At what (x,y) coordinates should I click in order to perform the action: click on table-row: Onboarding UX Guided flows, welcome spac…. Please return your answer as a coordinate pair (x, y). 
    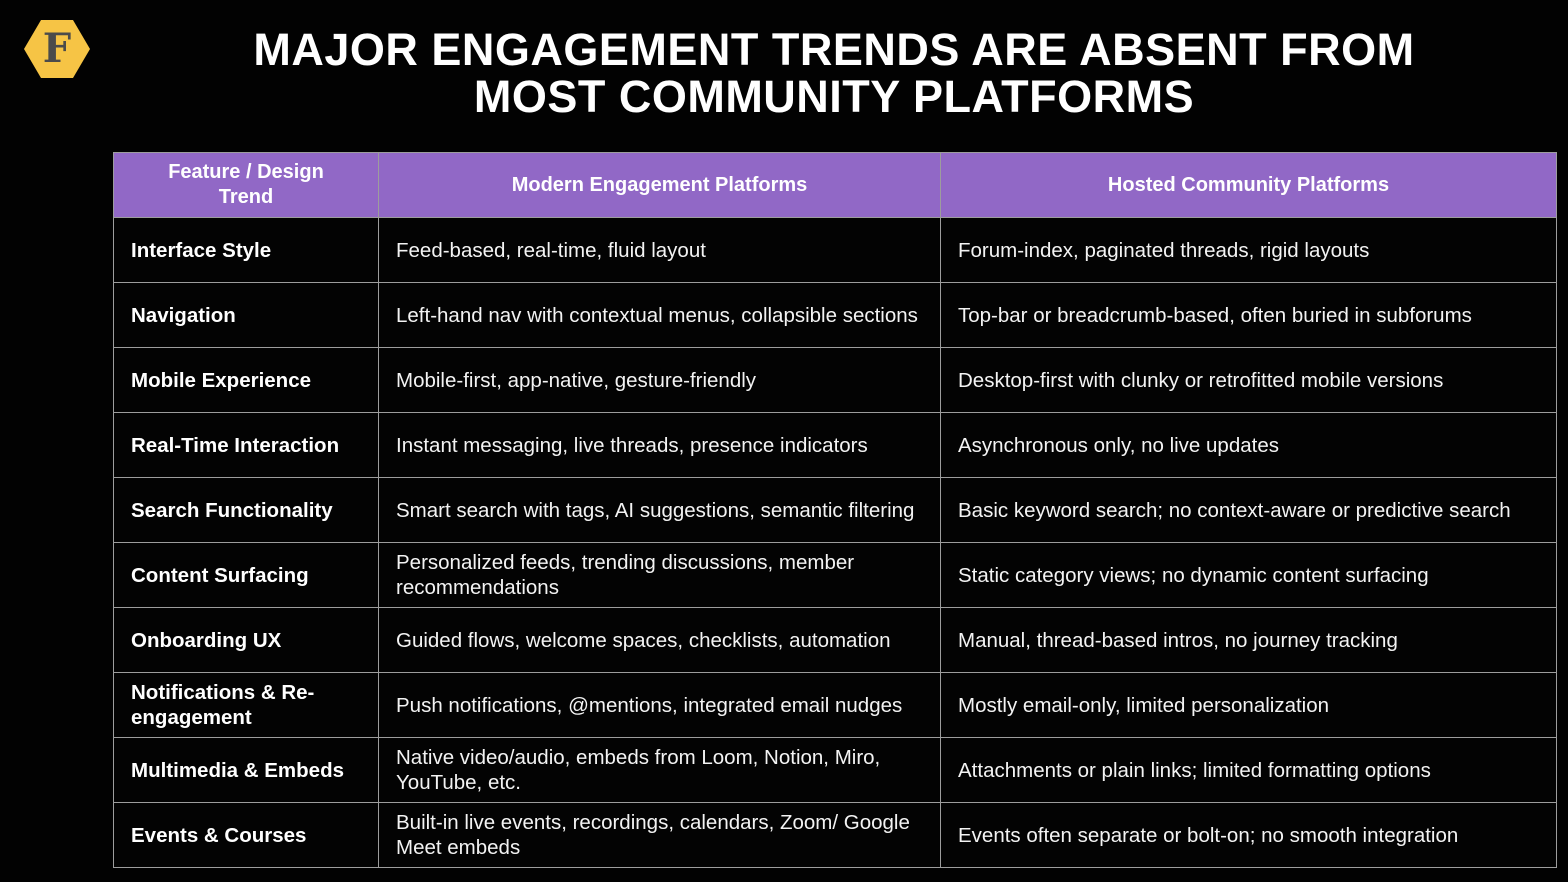
    Looking at the image, I should click on (835, 640).